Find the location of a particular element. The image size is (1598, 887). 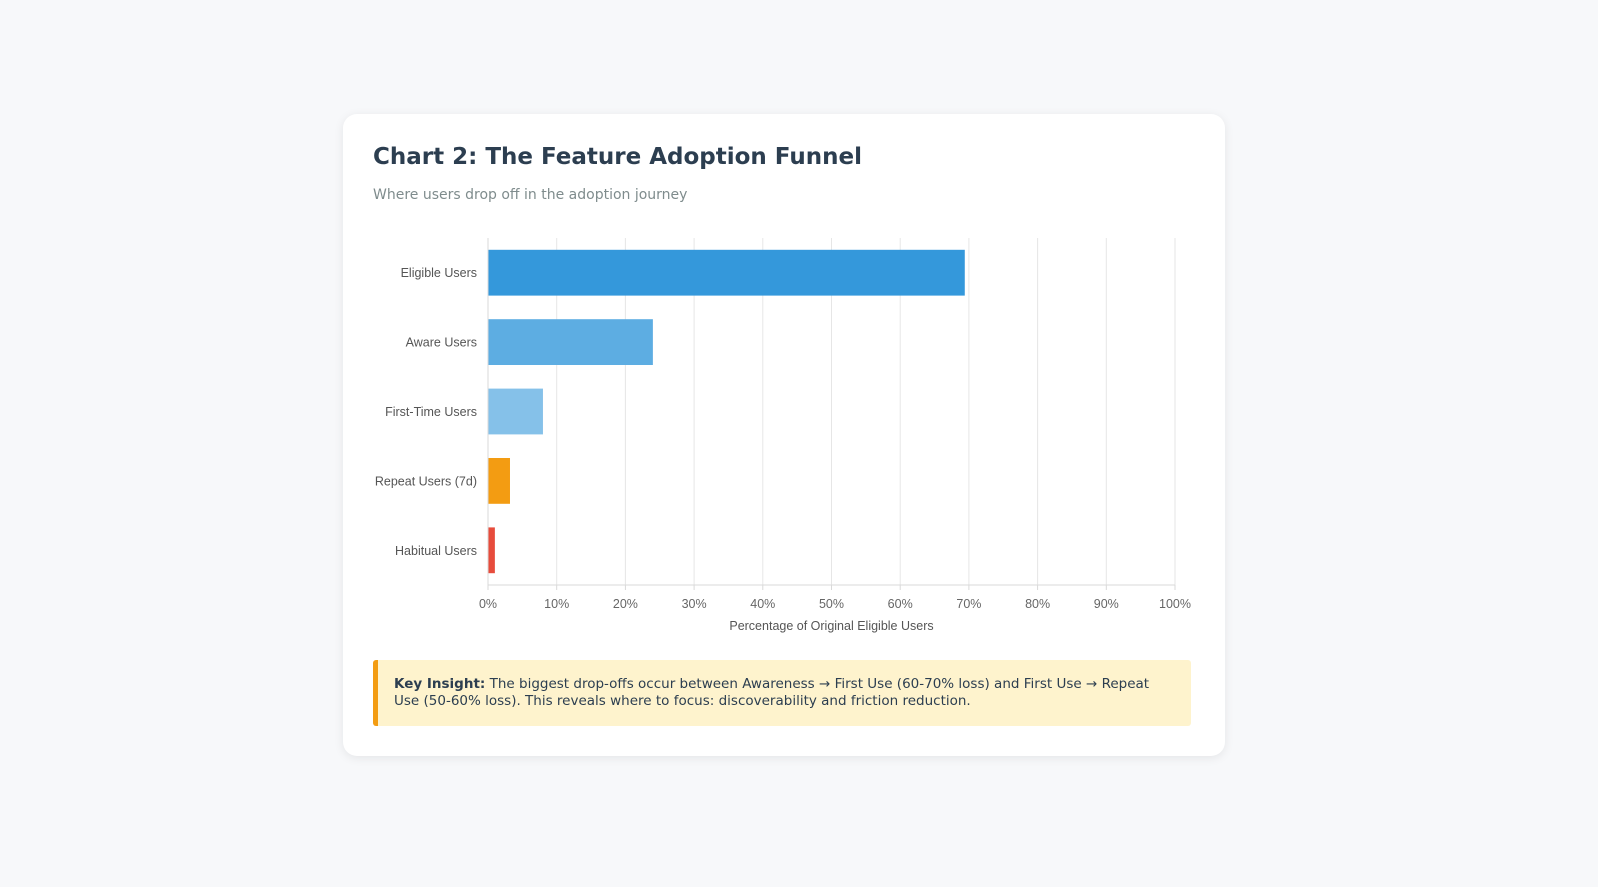

x-axis-title: Percentage of Original Eligible Users is located at coordinates (831, 626).